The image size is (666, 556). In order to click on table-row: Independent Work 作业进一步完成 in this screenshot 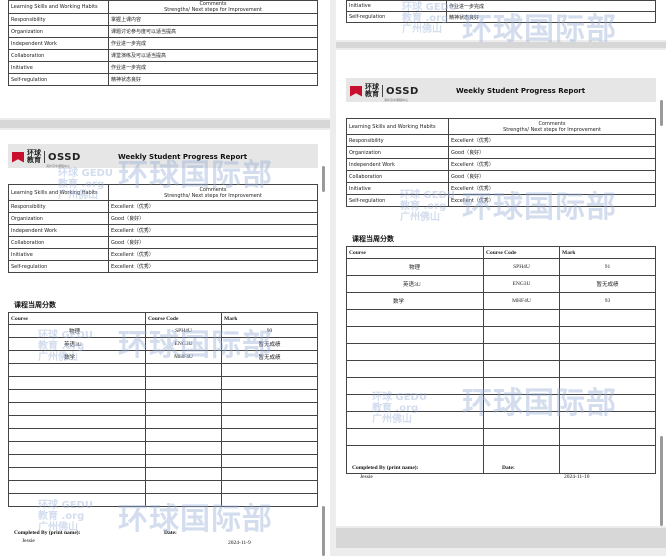, I will do `click(163, 43)`.